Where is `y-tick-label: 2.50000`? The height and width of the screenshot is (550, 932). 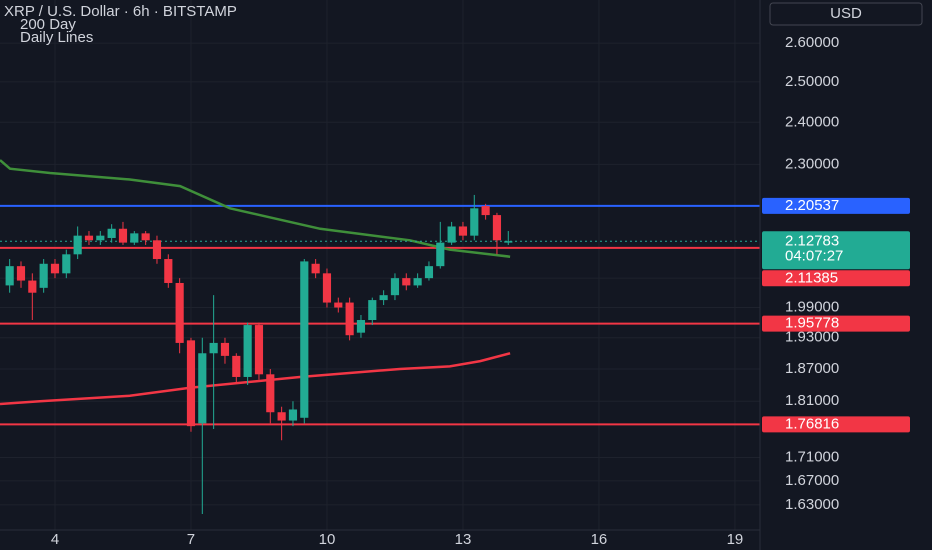 y-tick-label: 2.50000 is located at coordinates (812, 81).